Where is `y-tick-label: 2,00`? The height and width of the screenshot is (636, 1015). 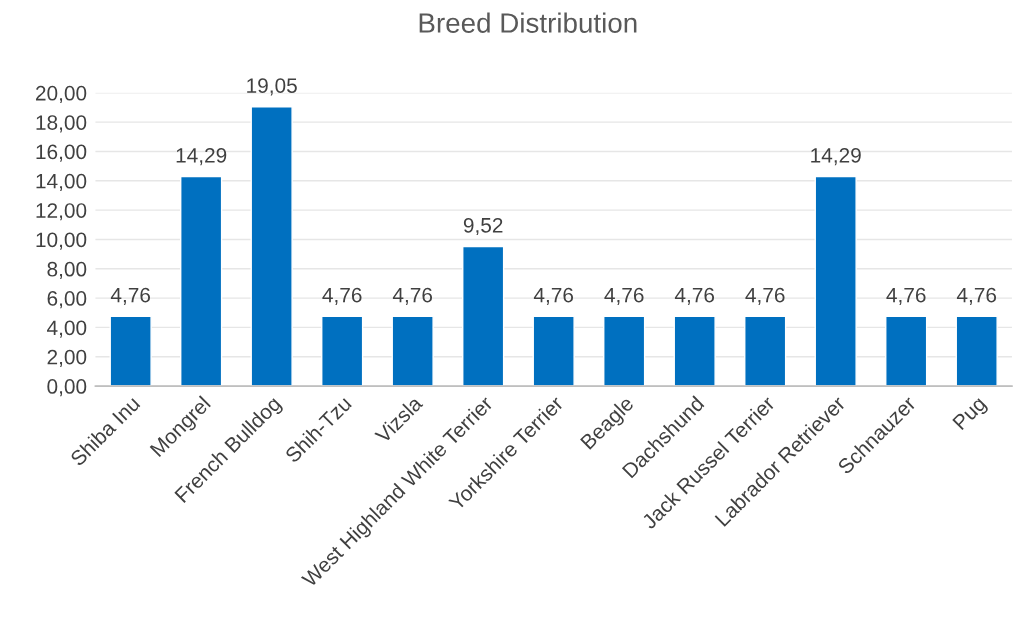
y-tick-label: 2,00 is located at coordinates (67, 358).